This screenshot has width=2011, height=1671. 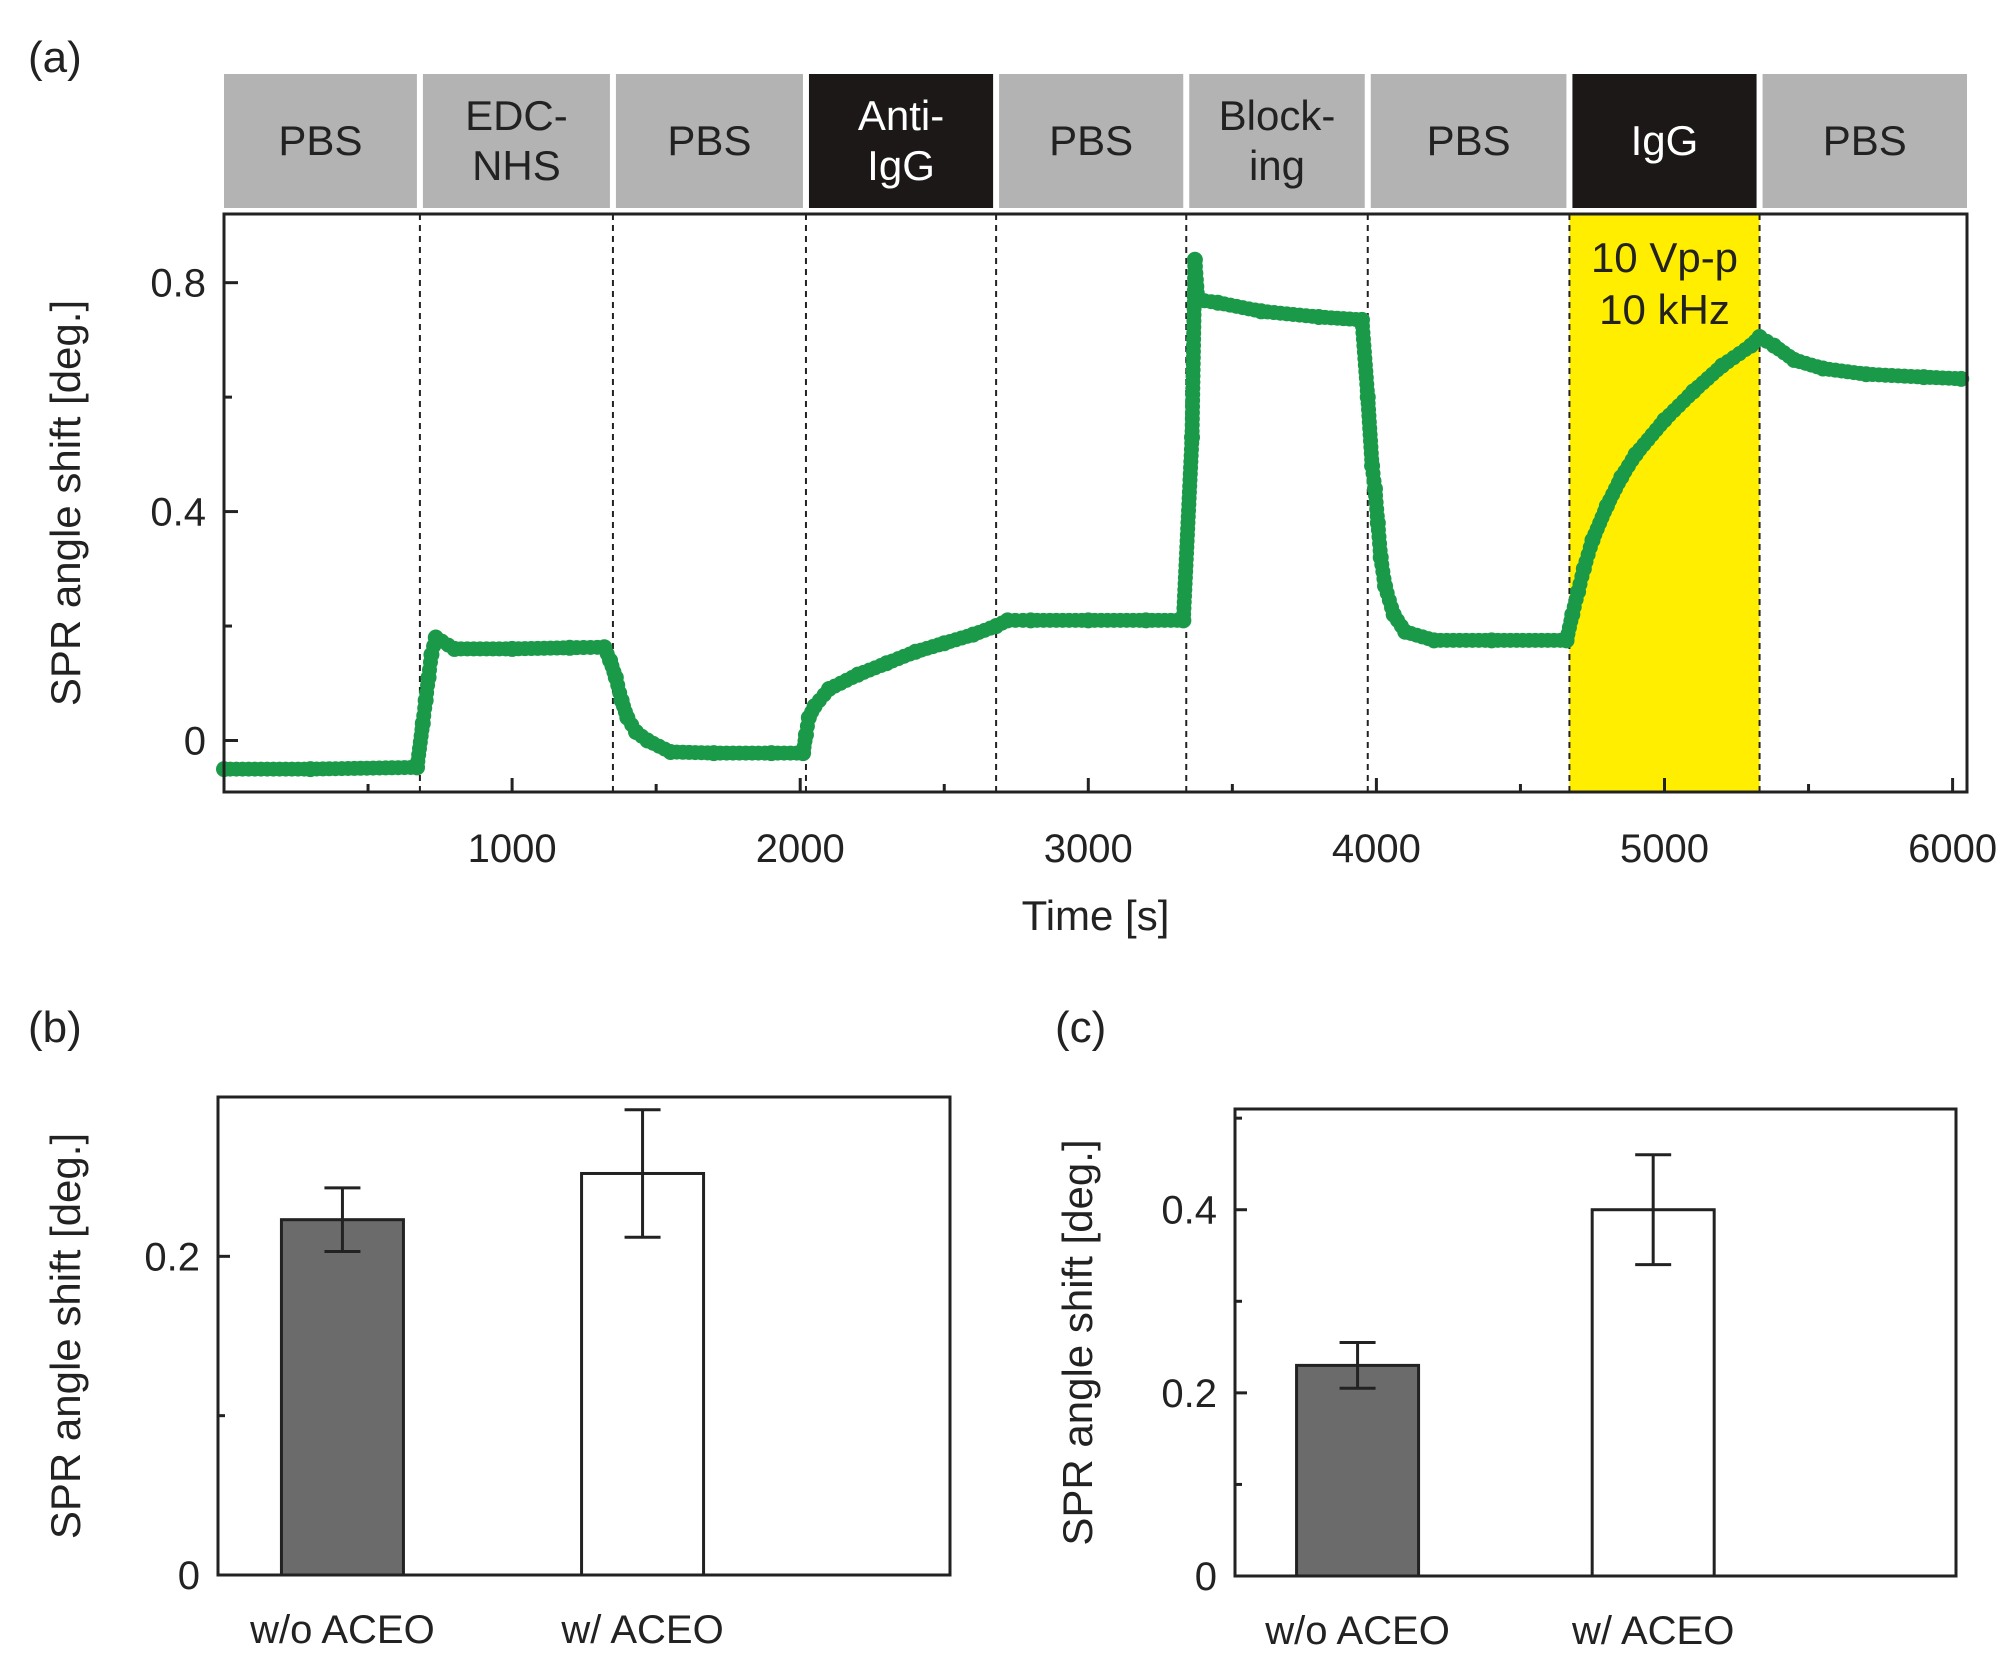 What do you see at coordinates (1277, 165) in the screenshot?
I see `phase-label: ing` at bounding box center [1277, 165].